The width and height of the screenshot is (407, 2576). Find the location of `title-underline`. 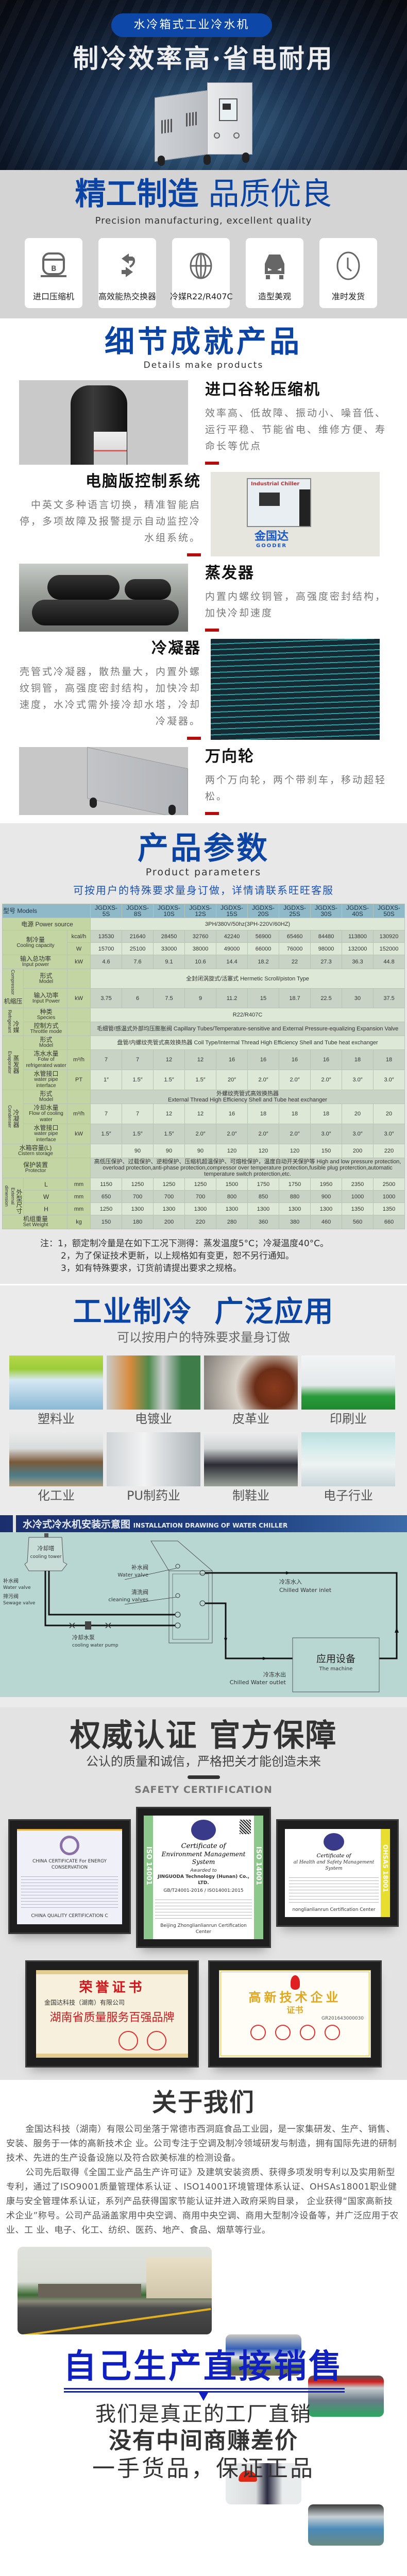

title-underline is located at coordinates (204, 2392).